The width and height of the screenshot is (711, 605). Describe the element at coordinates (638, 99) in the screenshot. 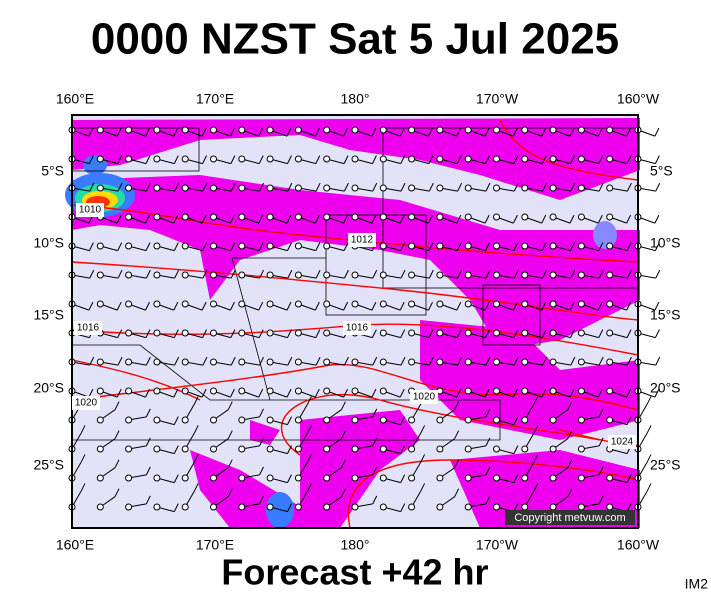

I see `lon-label-top: 160°W` at that location.